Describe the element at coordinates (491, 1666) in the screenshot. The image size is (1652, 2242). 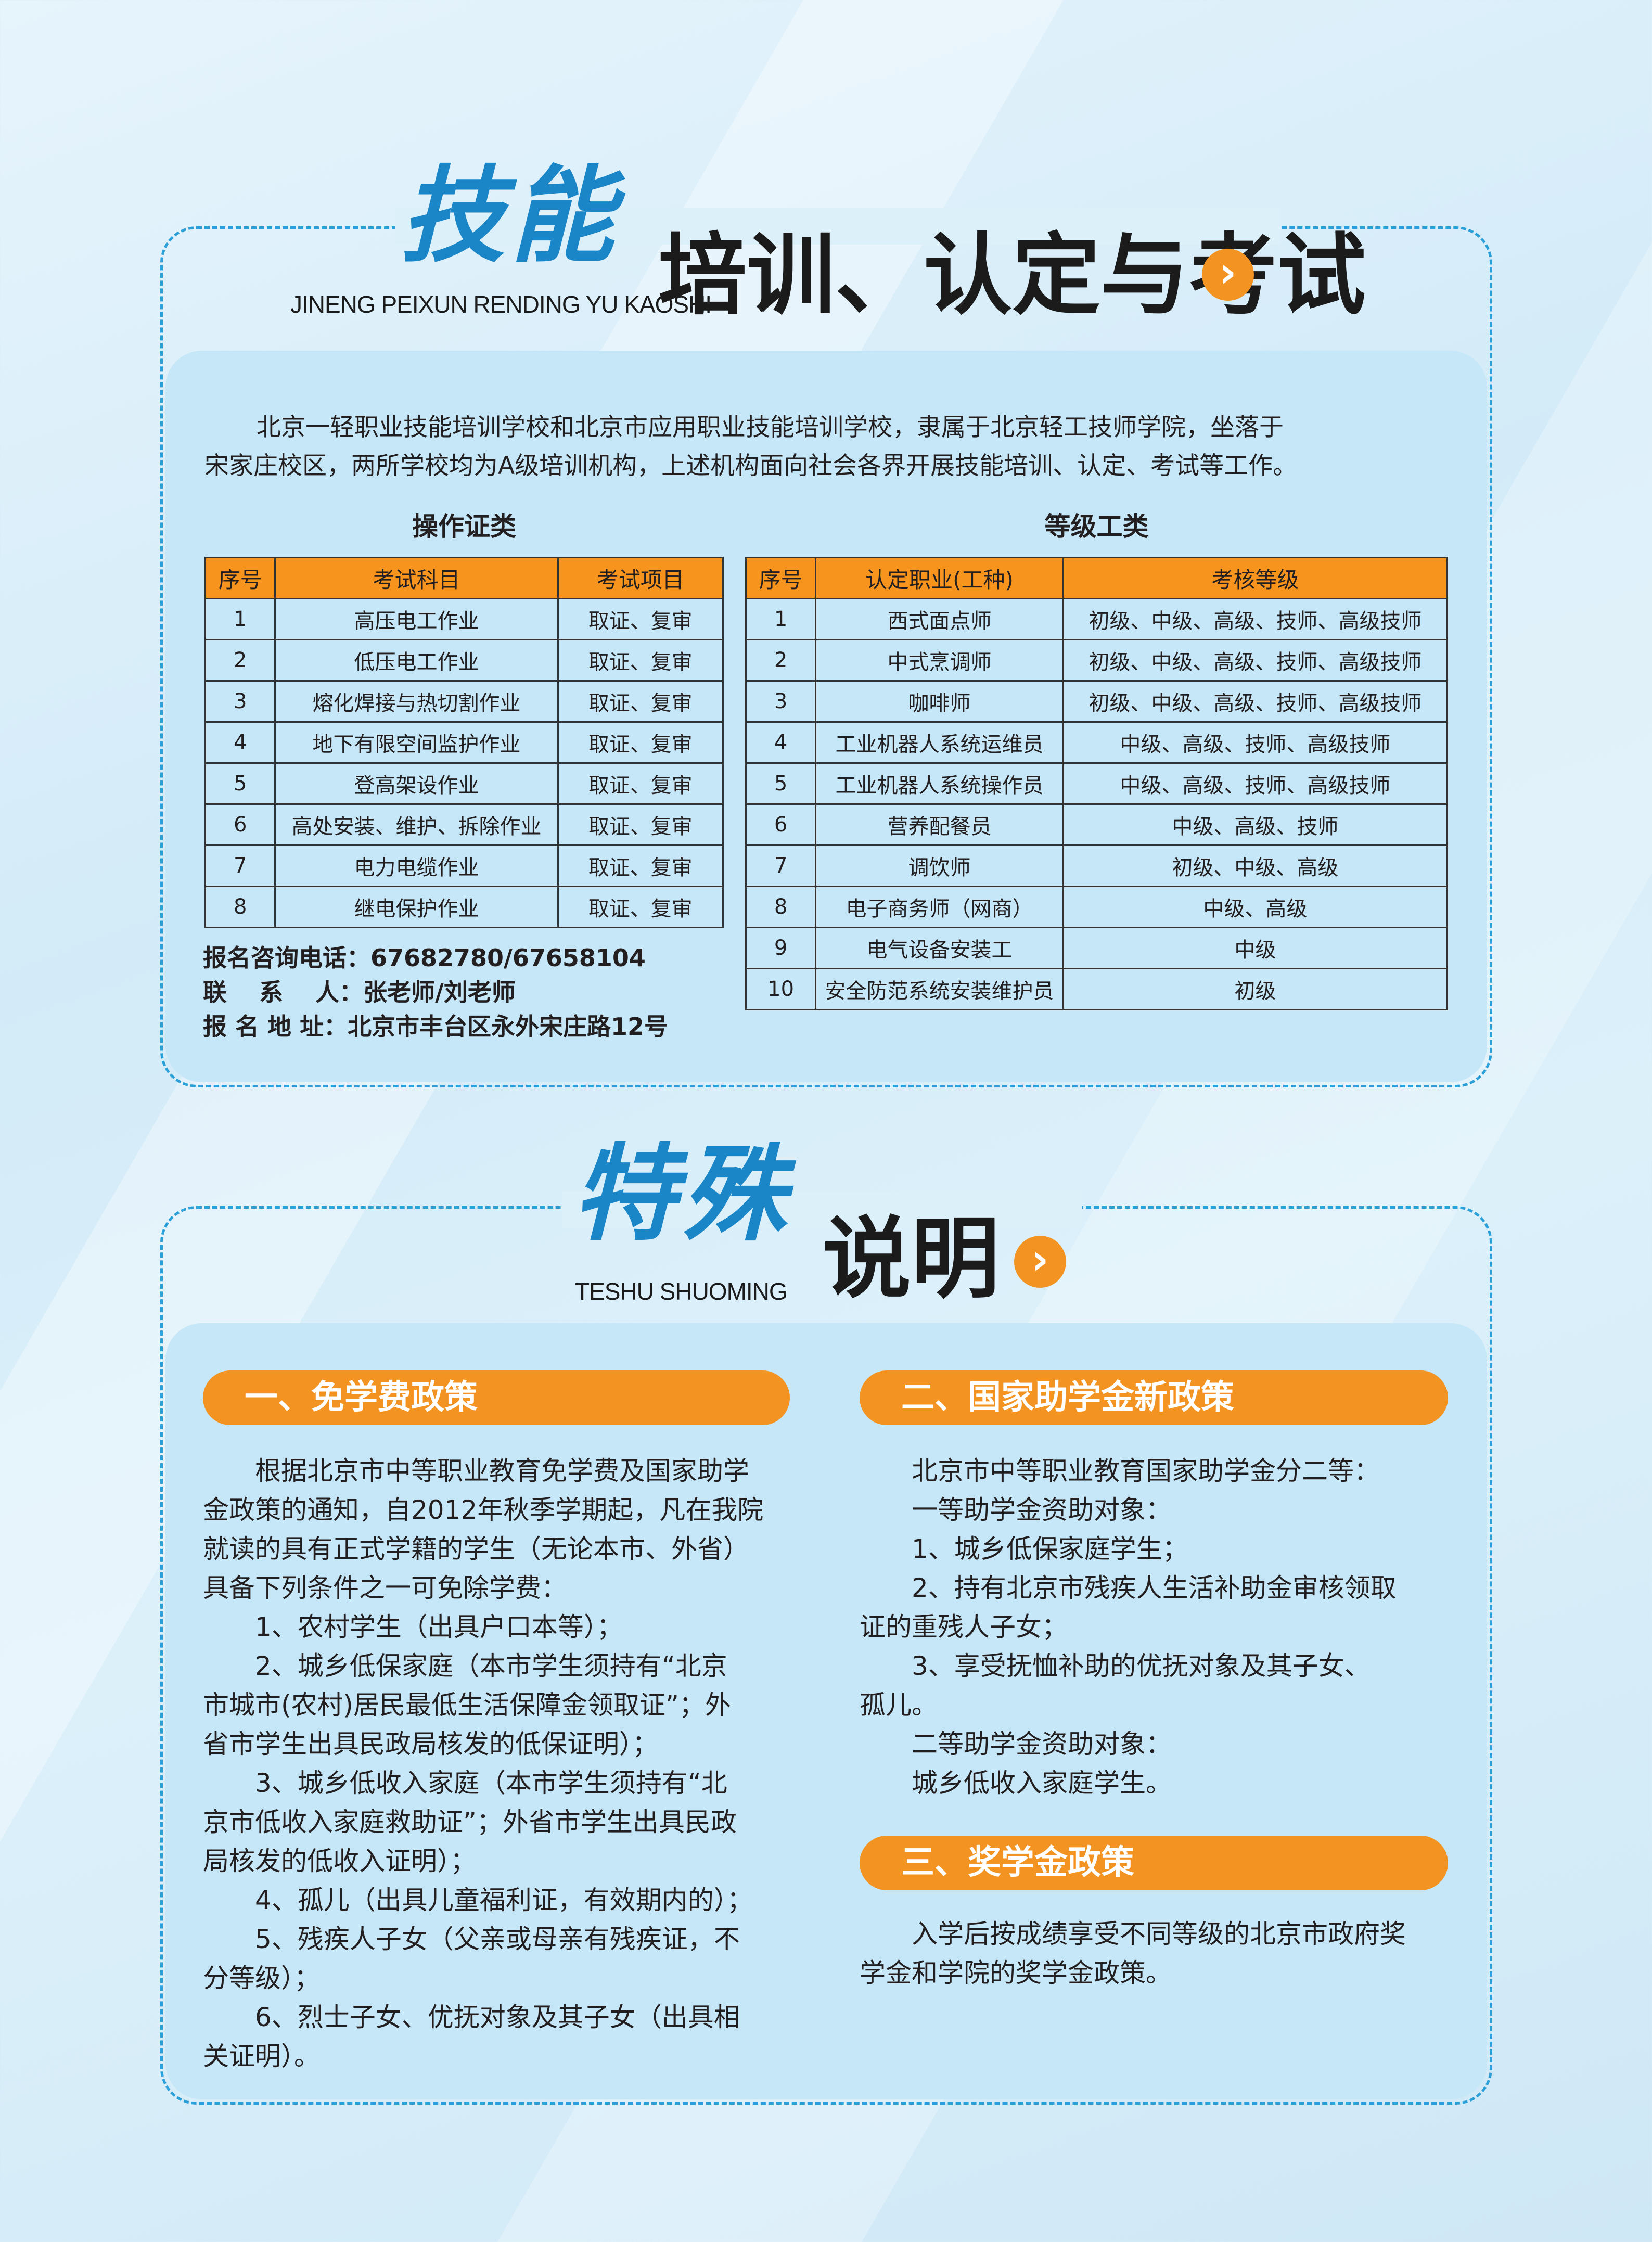
I see `policy-line: 2、城乡低保家庭（本市学生须持有“北京` at that location.